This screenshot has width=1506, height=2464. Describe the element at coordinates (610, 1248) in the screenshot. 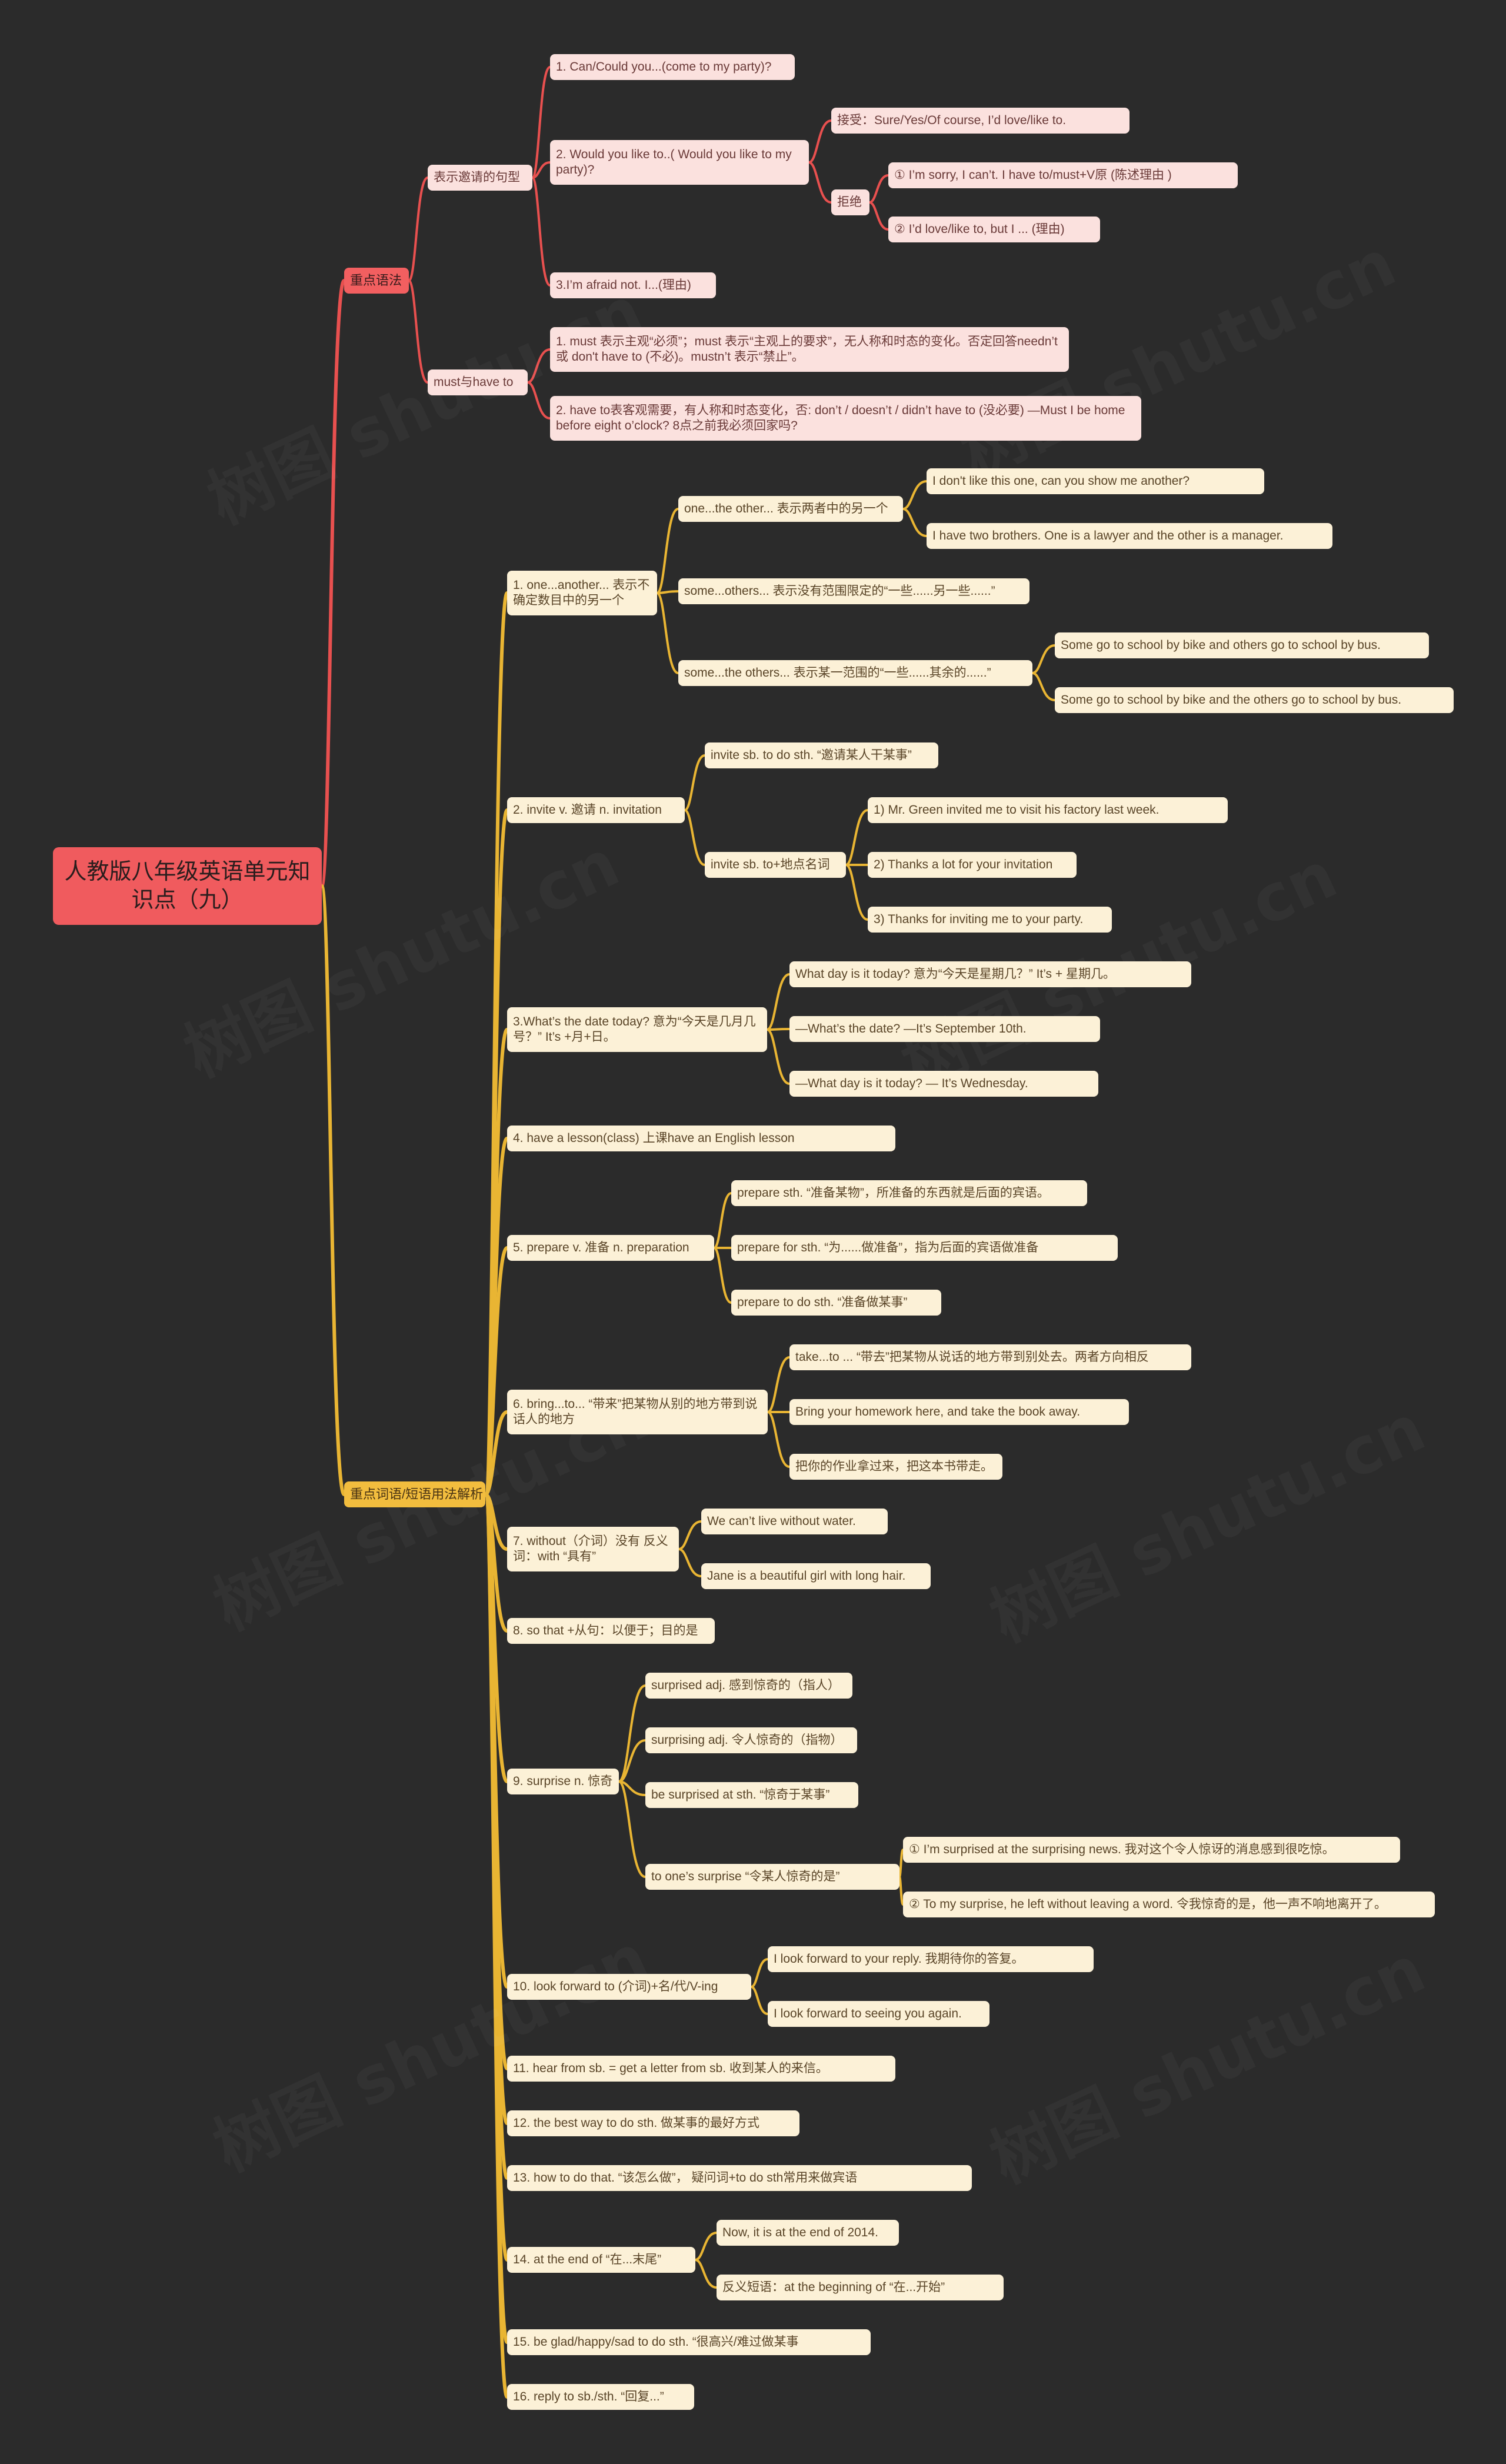

I see `topic-prepare: 5. prepare v. 准备 n. preparation` at that location.